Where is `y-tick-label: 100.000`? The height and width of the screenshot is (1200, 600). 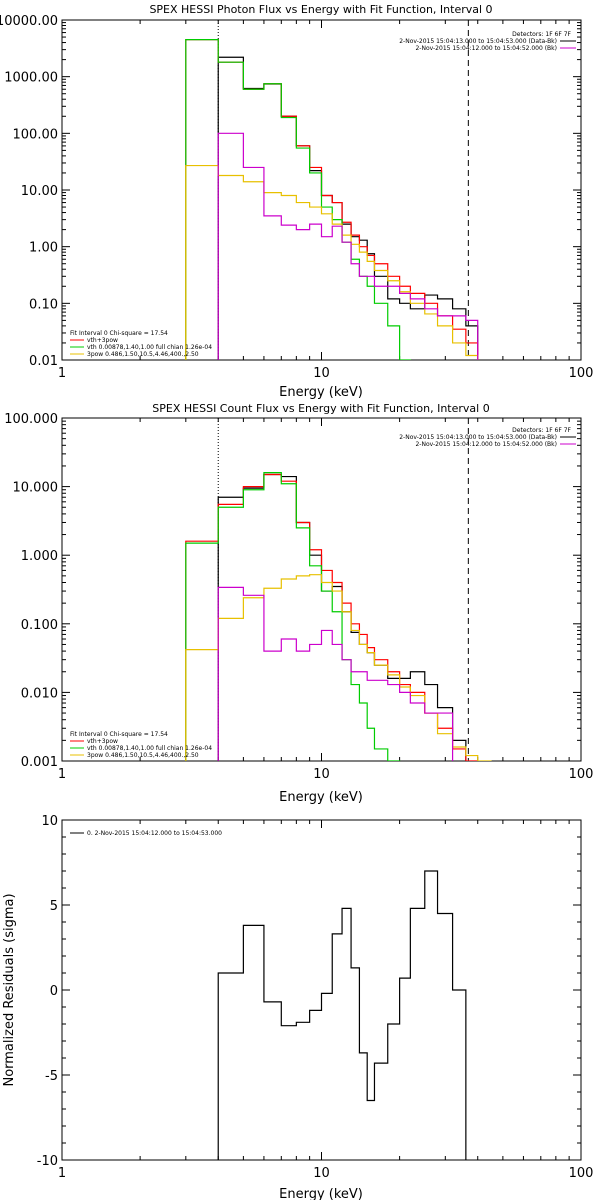 y-tick-label: 100.000 is located at coordinates (31, 419).